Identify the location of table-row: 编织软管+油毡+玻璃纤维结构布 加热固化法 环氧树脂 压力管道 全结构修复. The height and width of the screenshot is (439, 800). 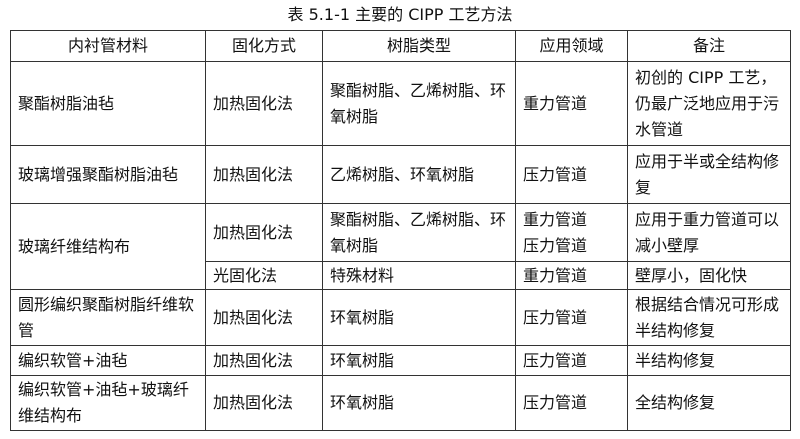
(400, 403).